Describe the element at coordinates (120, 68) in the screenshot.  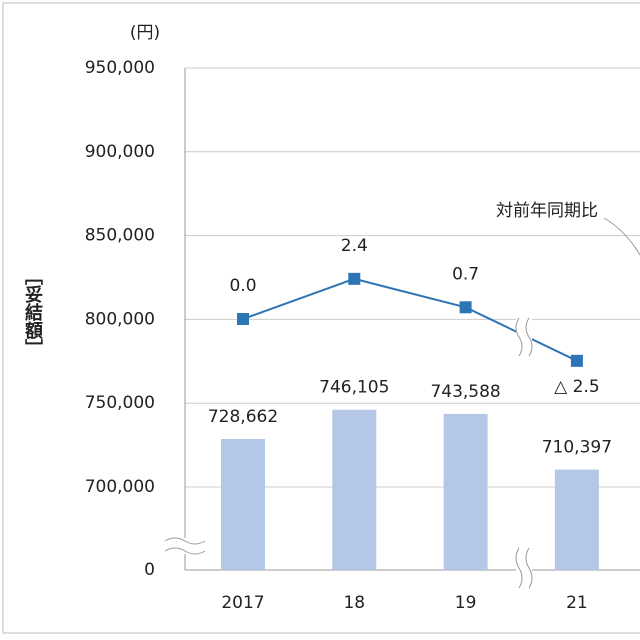
I see `y-tick-label: 950,000` at that location.